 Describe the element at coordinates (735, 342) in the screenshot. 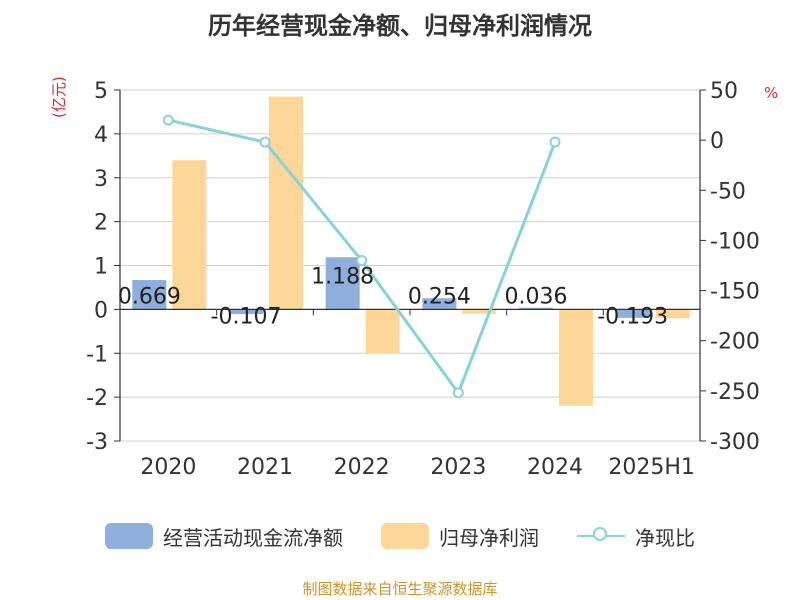

I see `right-tick-label: -200` at that location.